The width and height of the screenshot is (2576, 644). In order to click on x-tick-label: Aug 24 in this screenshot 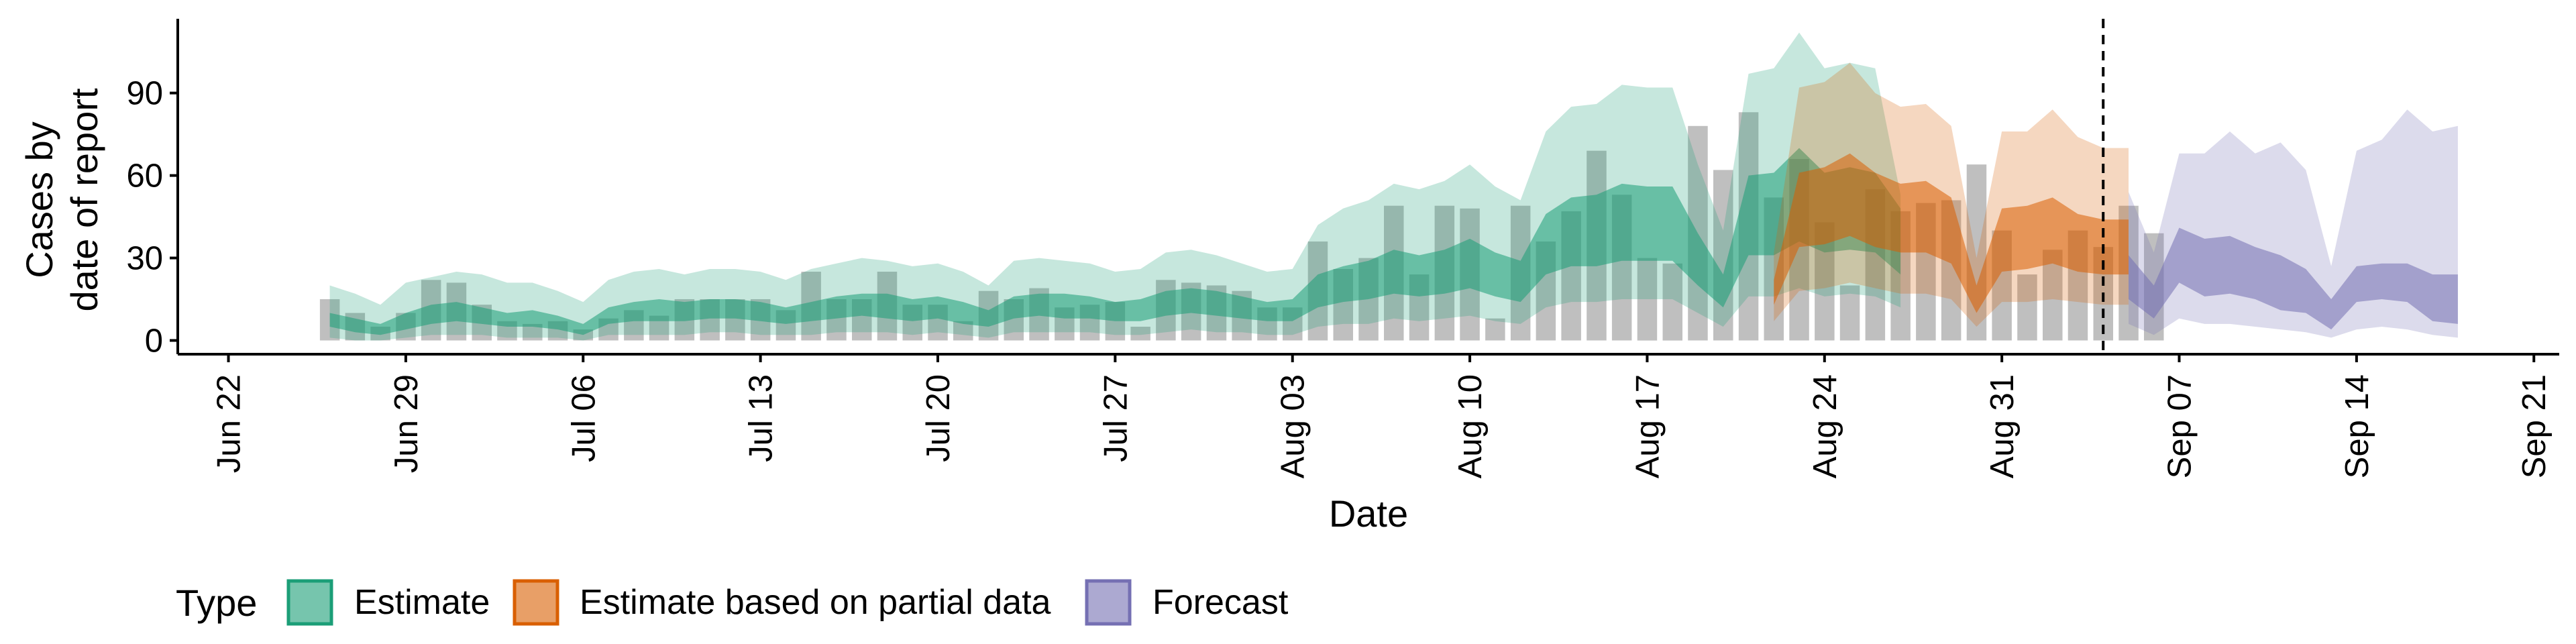, I will do `click(1825, 426)`.